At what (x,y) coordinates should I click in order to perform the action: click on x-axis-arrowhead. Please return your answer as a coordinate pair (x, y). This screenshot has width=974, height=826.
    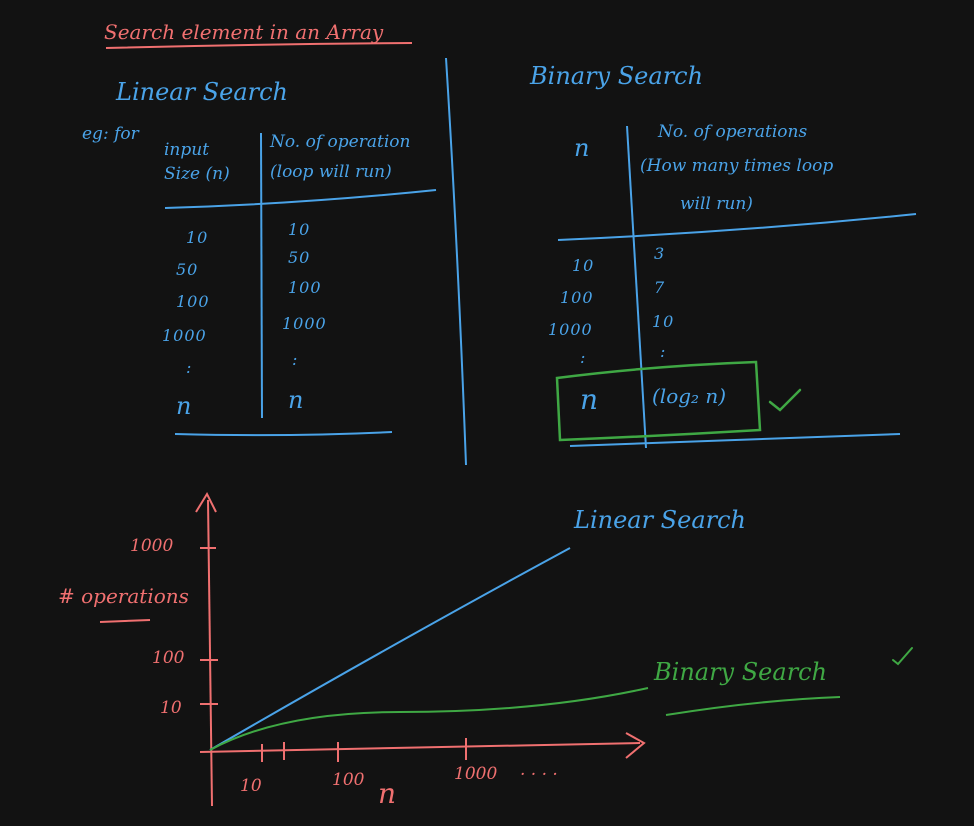
    Looking at the image, I should click on (635, 745).